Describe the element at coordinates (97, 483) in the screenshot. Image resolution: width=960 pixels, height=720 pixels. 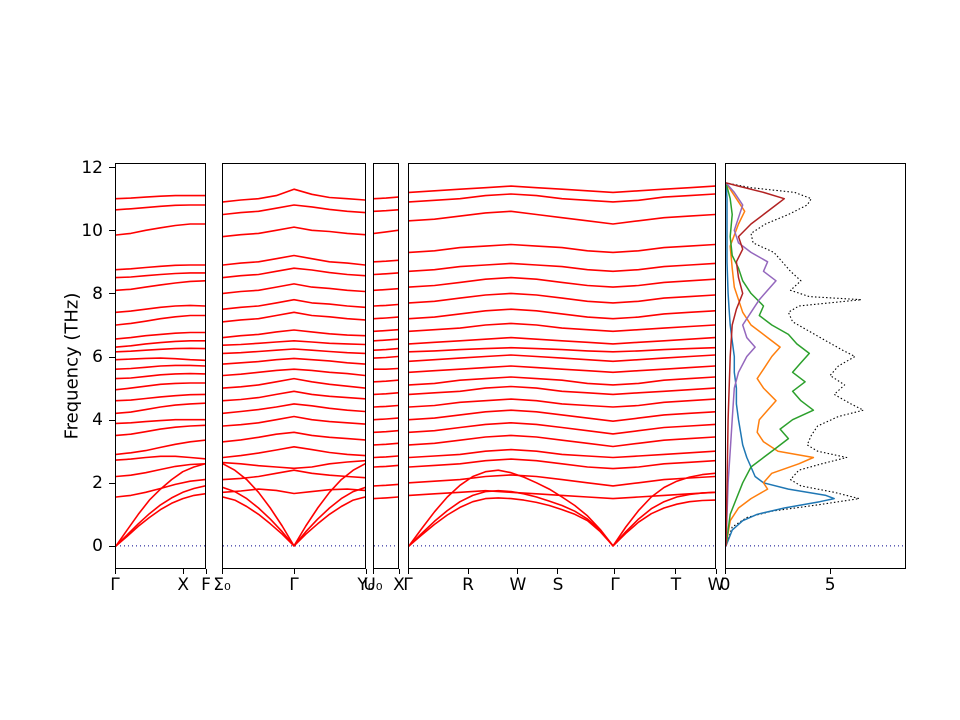
I see `y-tick-label: 2` at that location.